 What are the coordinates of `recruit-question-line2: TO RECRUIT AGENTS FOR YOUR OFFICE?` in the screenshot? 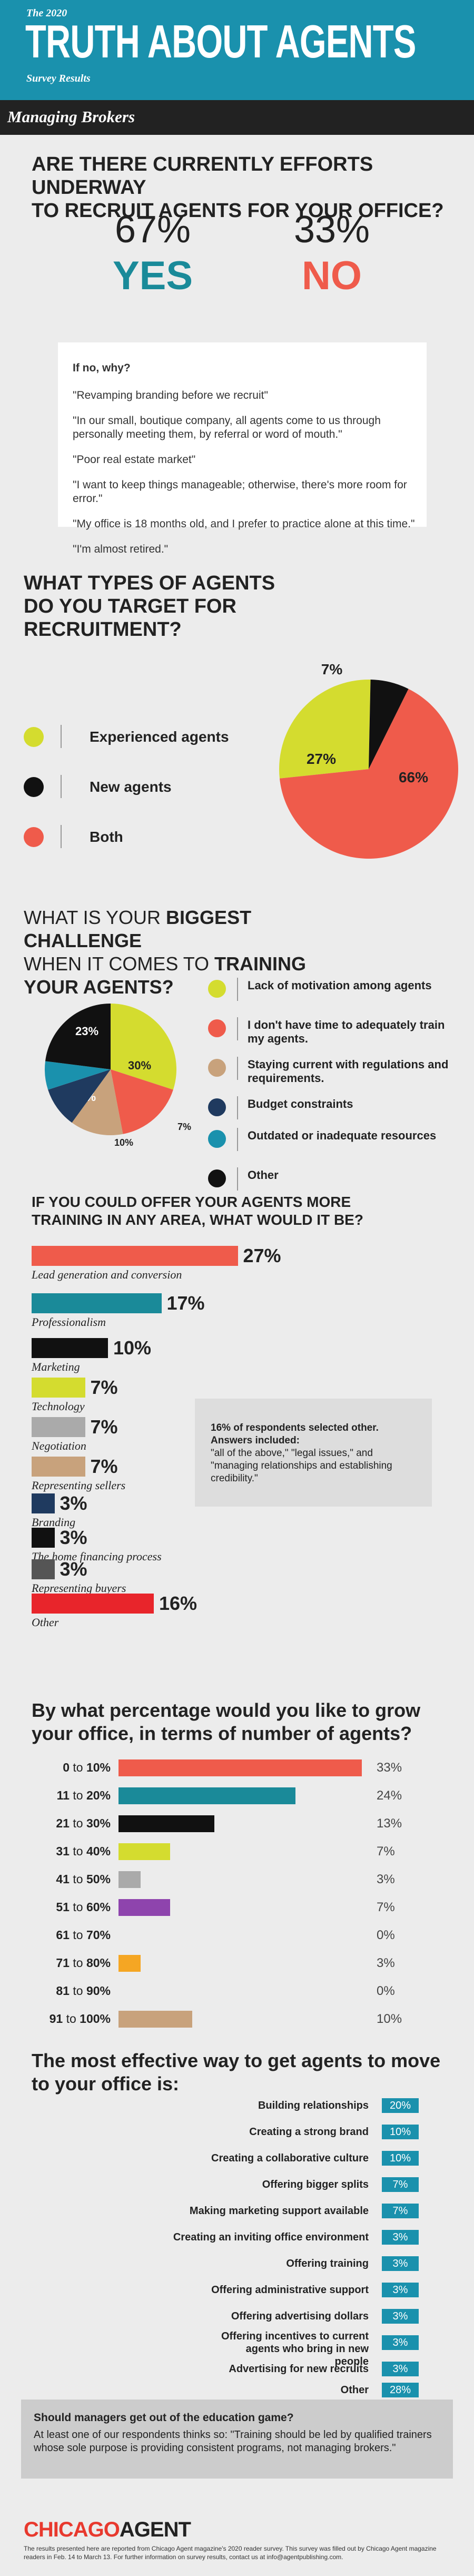 It's located at (238, 211).